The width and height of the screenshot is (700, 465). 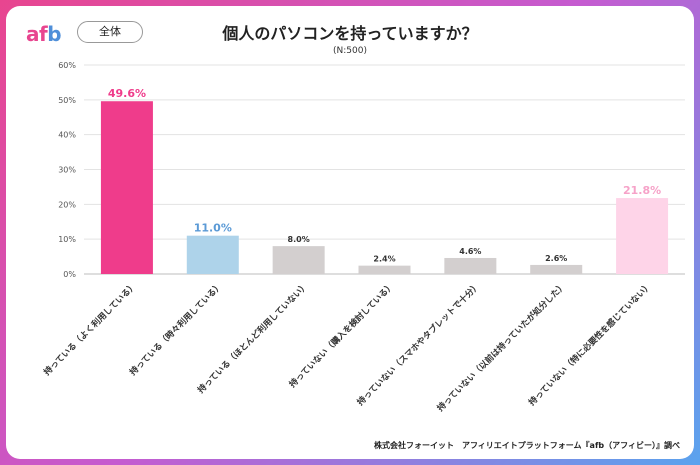 I want to click on y-tick-label: 20%, so click(x=67, y=204).